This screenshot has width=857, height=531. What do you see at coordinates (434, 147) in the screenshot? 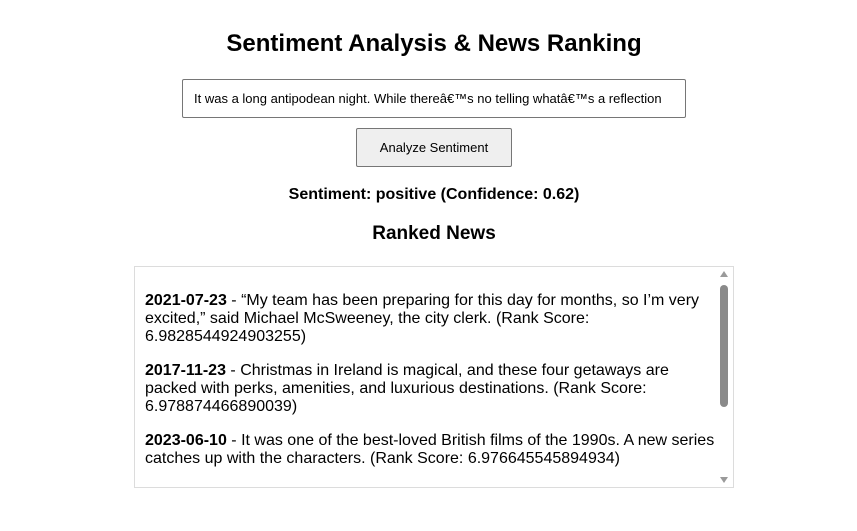
I see `analyze-sentiment-button: Analyze Sentiment` at bounding box center [434, 147].